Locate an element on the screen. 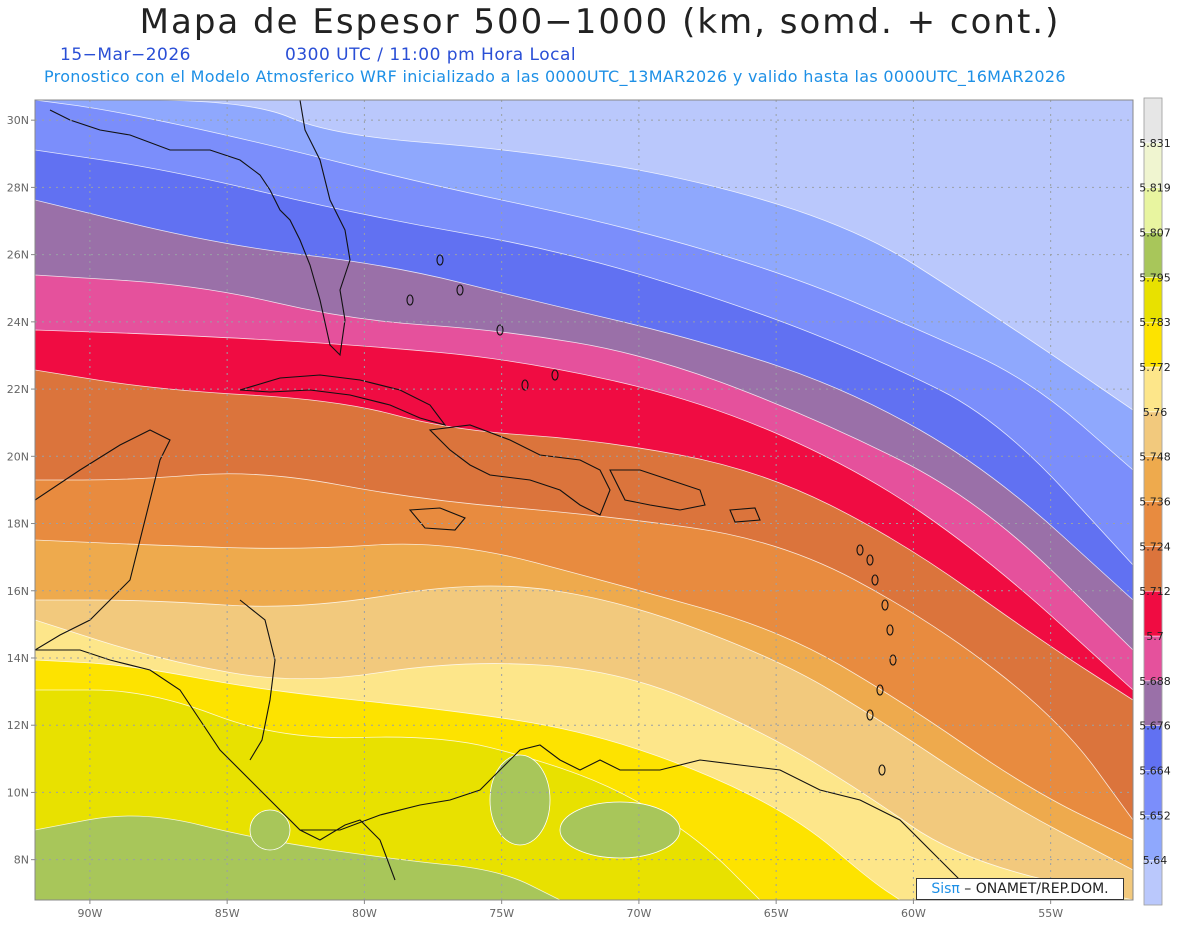 This screenshot has height=927, width=1200. credit-text: – ONAMET/REP.DOM. is located at coordinates (1034, 889).